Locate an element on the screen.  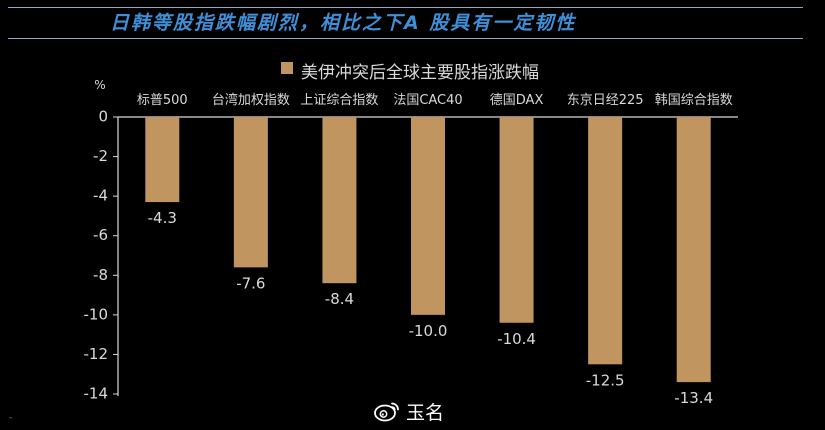
chart-legend: 美伊冲突后全球主要股指涨跌幅 is located at coordinates (410, 72).